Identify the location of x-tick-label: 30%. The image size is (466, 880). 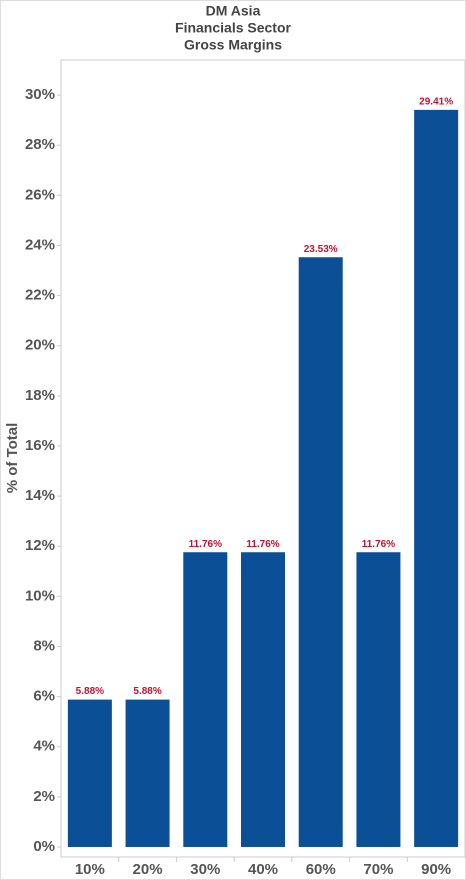
(205, 869).